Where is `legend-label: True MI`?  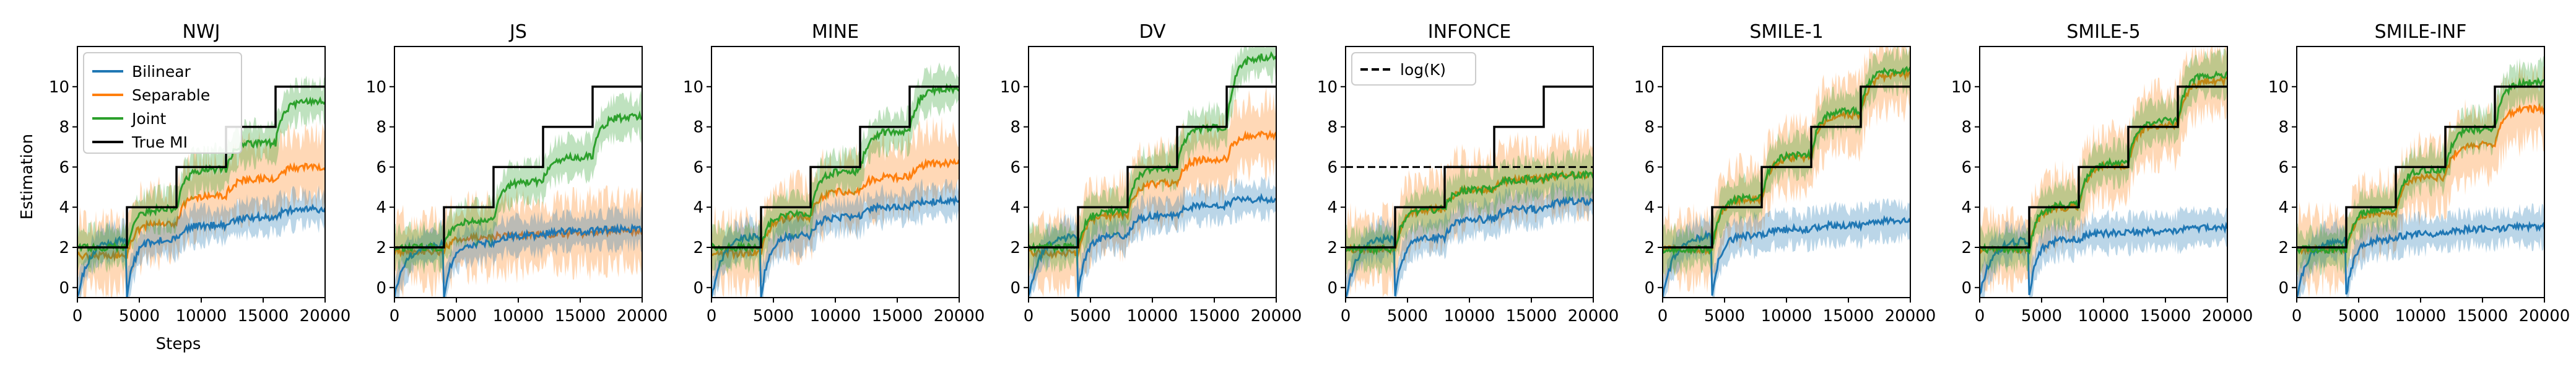
legend-label: True MI is located at coordinates (159, 142).